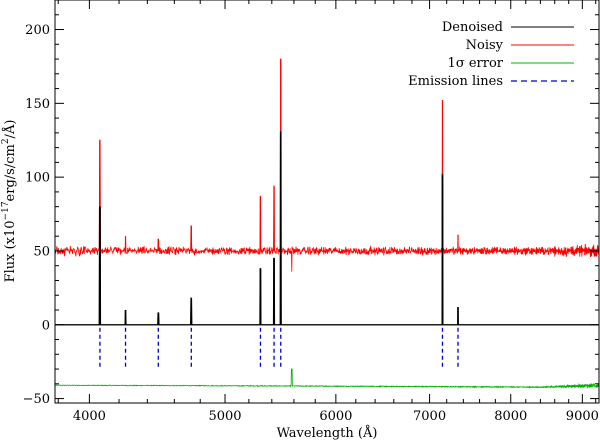 The width and height of the screenshot is (600, 441). Describe the element at coordinates (327, 433) in the screenshot. I see `x-axis-label: Wavelength (Å)` at that location.